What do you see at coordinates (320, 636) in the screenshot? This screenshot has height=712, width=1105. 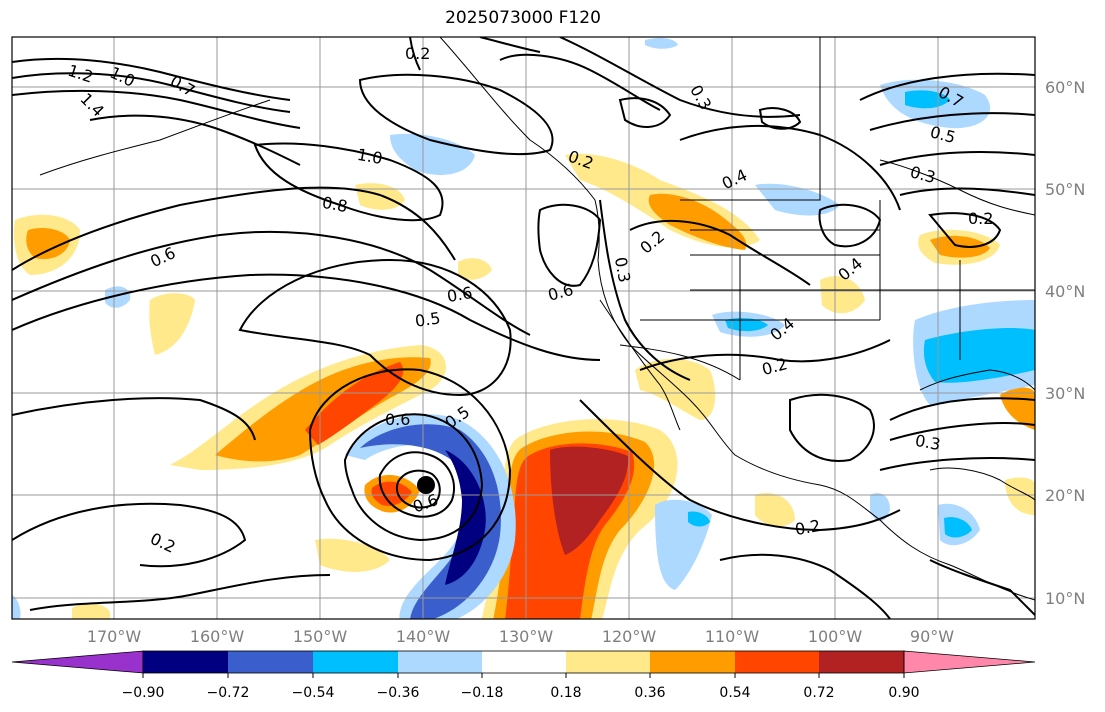 I see `lon-label: 150°W` at bounding box center [320, 636].